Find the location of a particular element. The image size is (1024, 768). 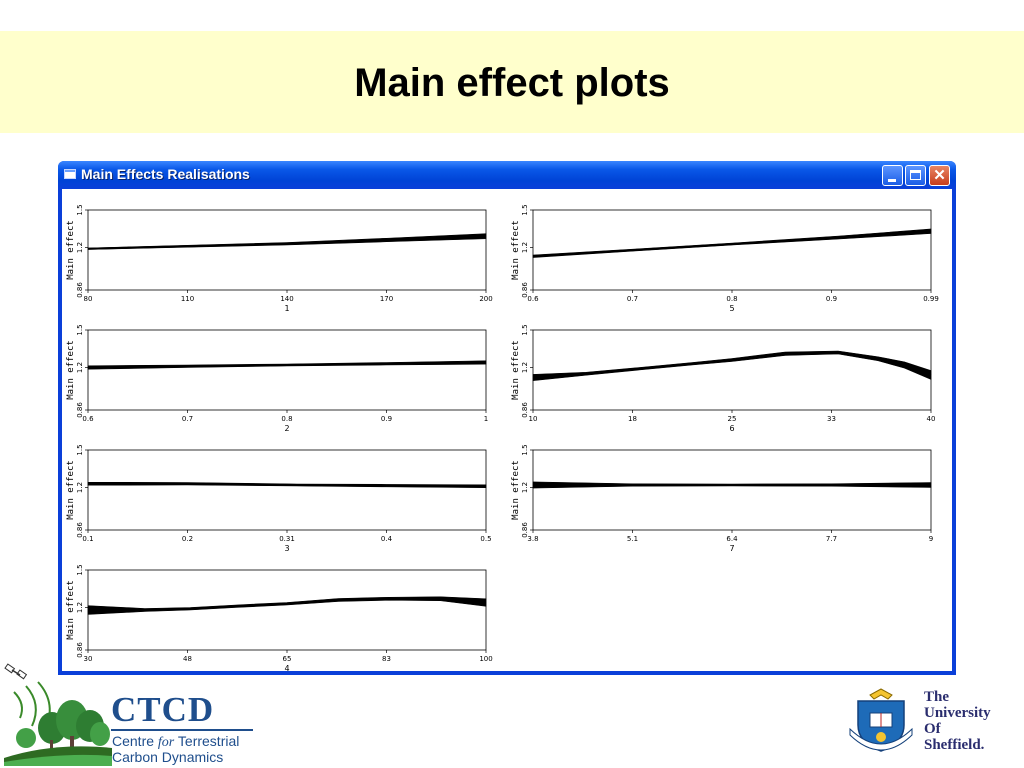

panel-index-label: 1 is located at coordinates (286, 308).